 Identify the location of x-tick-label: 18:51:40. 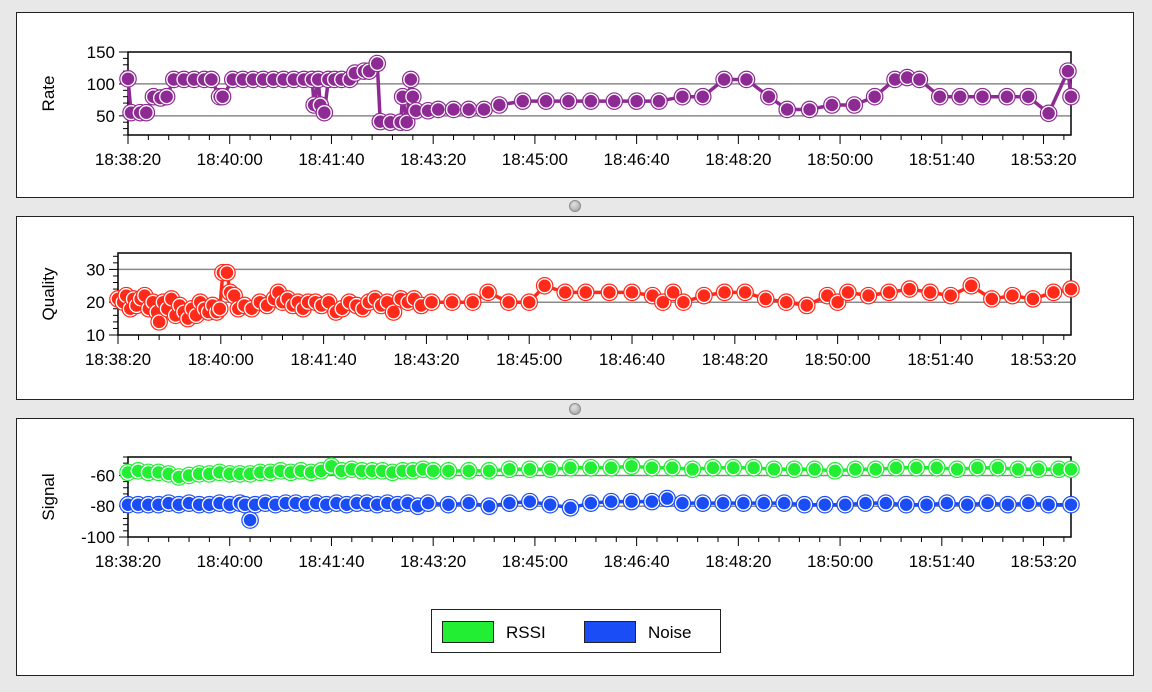
(942, 561).